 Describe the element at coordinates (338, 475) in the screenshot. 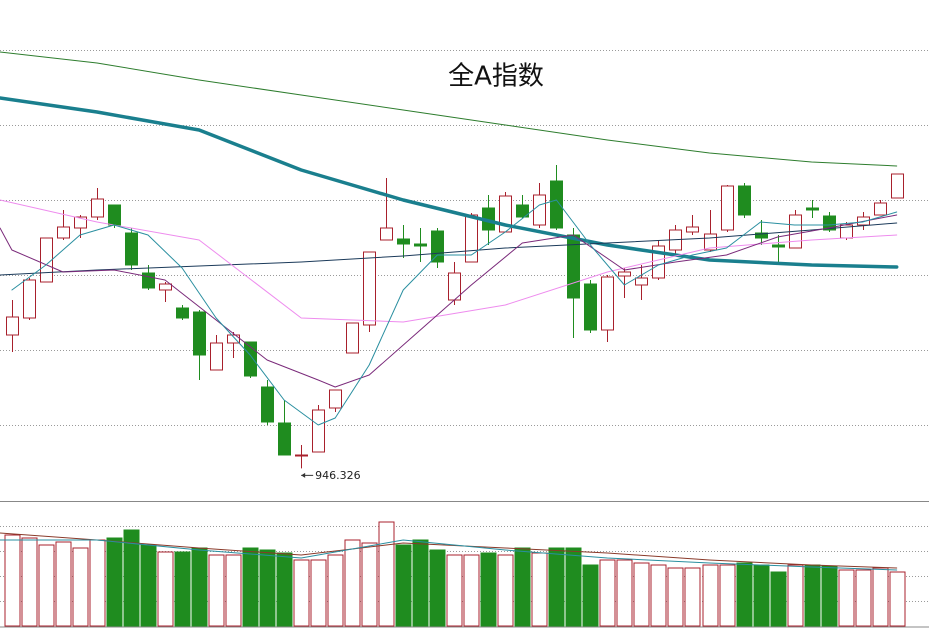

I see `low-marker-label: 946.326` at that location.